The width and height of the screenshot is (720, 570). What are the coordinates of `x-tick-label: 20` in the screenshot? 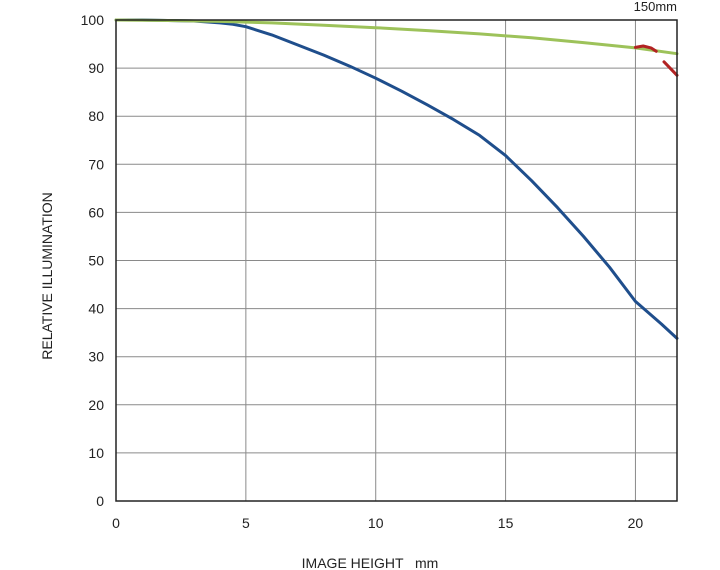 It's located at (636, 523).